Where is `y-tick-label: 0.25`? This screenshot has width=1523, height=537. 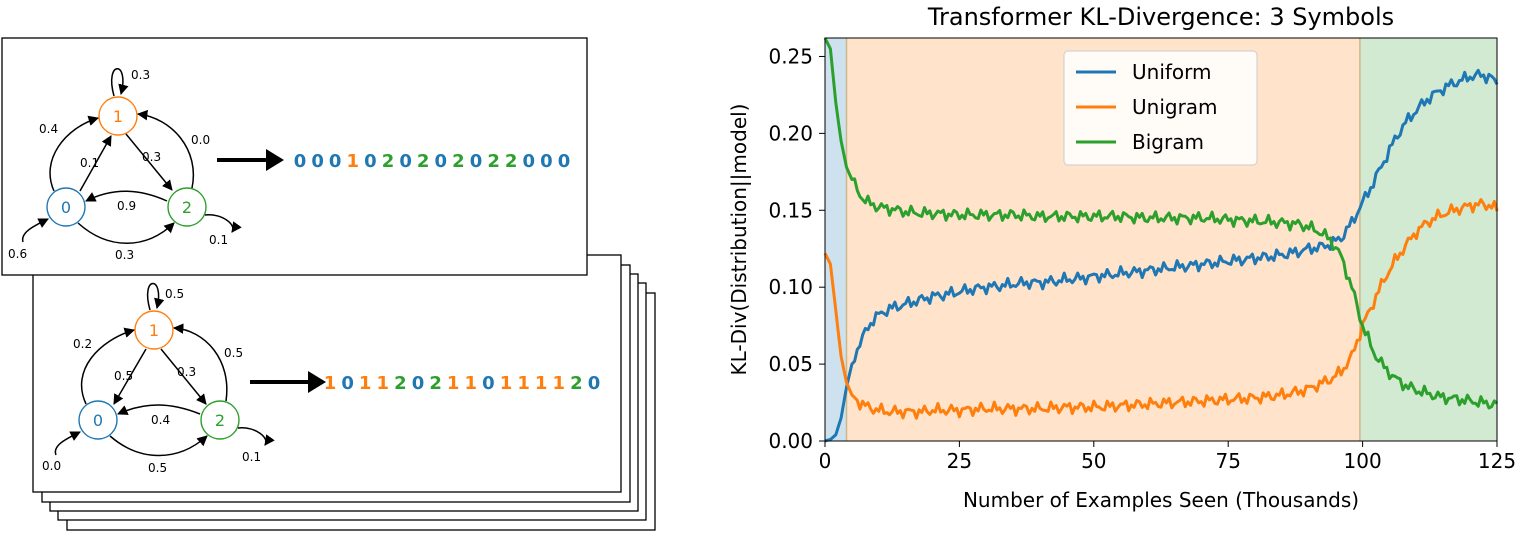
y-tick-label: 0.25 is located at coordinates (790, 56).